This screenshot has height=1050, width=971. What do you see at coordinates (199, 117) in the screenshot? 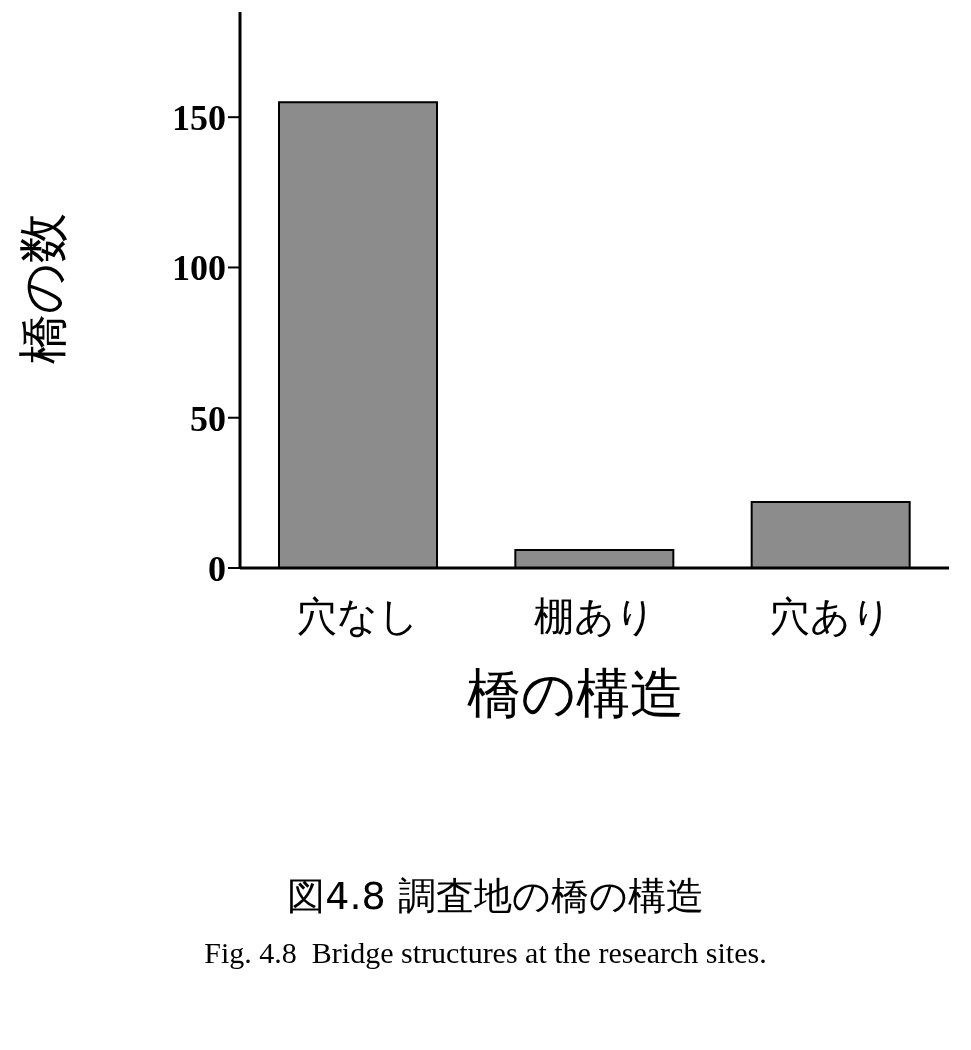
I see `y-tick-label: 150` at bounding box center [199, 117].